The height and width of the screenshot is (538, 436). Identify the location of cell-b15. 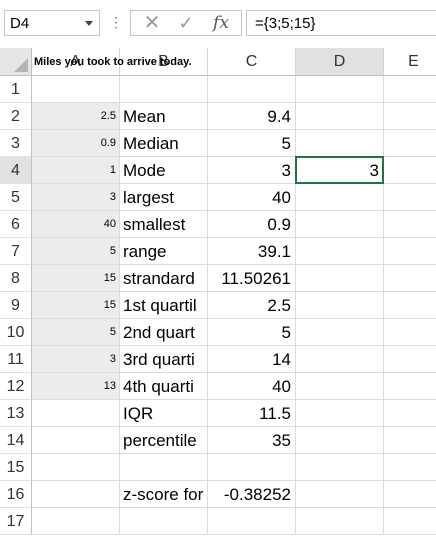
(164, 467).